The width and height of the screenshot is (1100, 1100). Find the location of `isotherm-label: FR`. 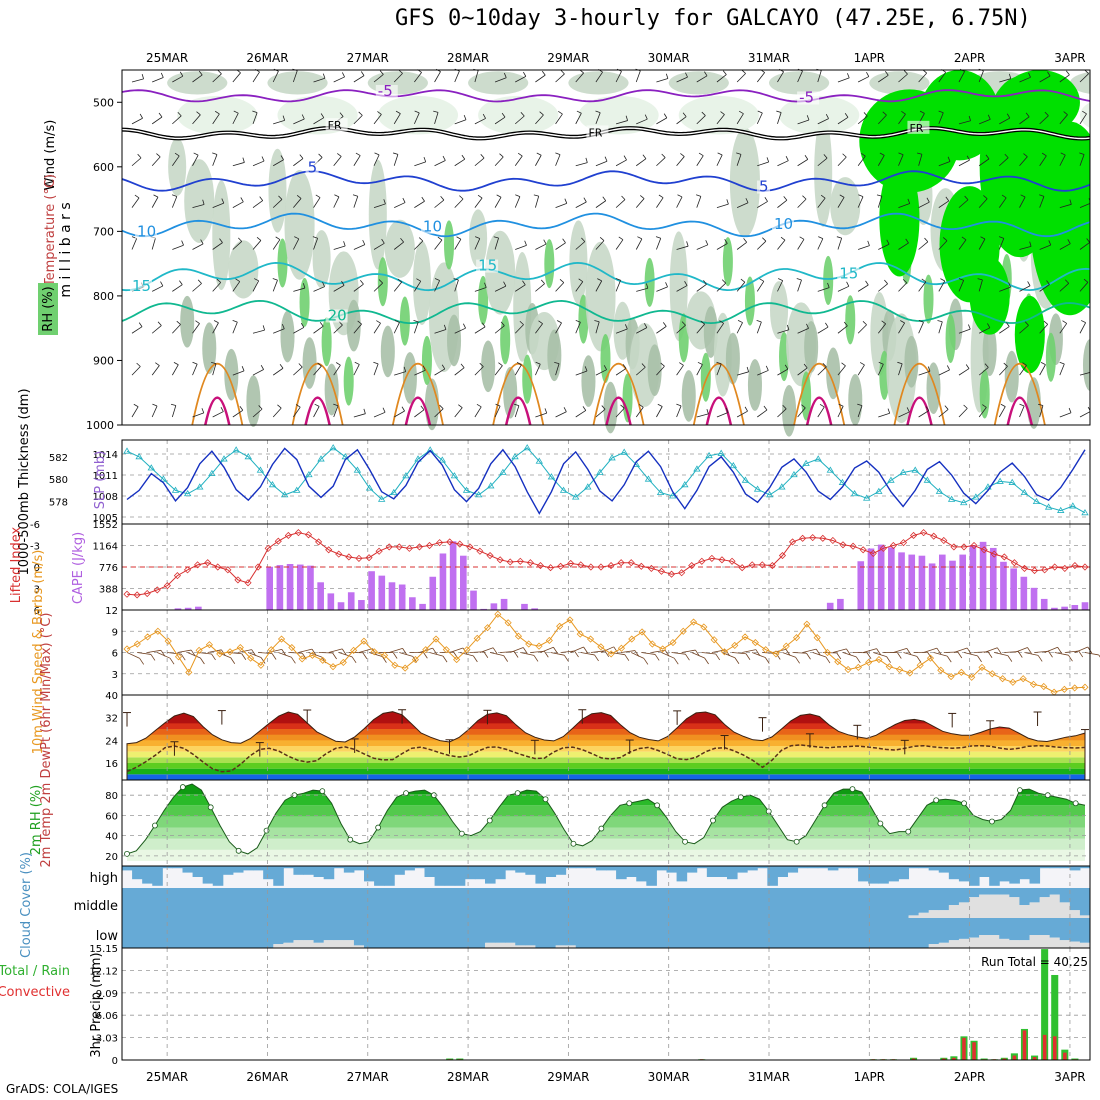

isotherm-label: FR is located at coordinates (916, 128).